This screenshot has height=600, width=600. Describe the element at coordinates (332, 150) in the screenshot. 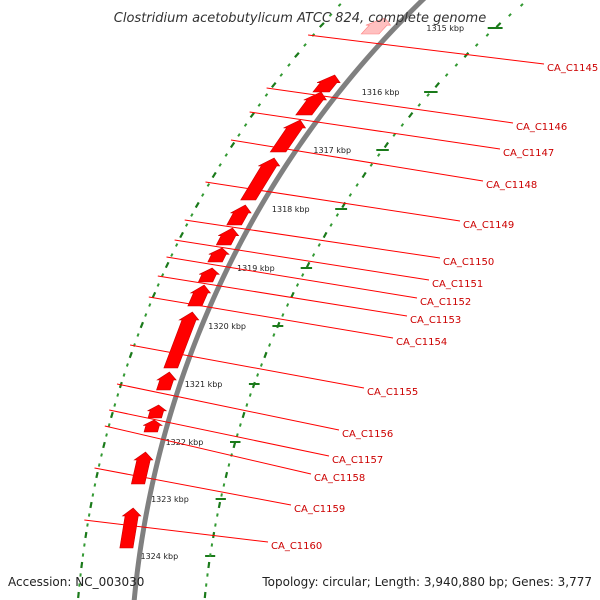

I see `scale-label: 1317 kbp` at that location.